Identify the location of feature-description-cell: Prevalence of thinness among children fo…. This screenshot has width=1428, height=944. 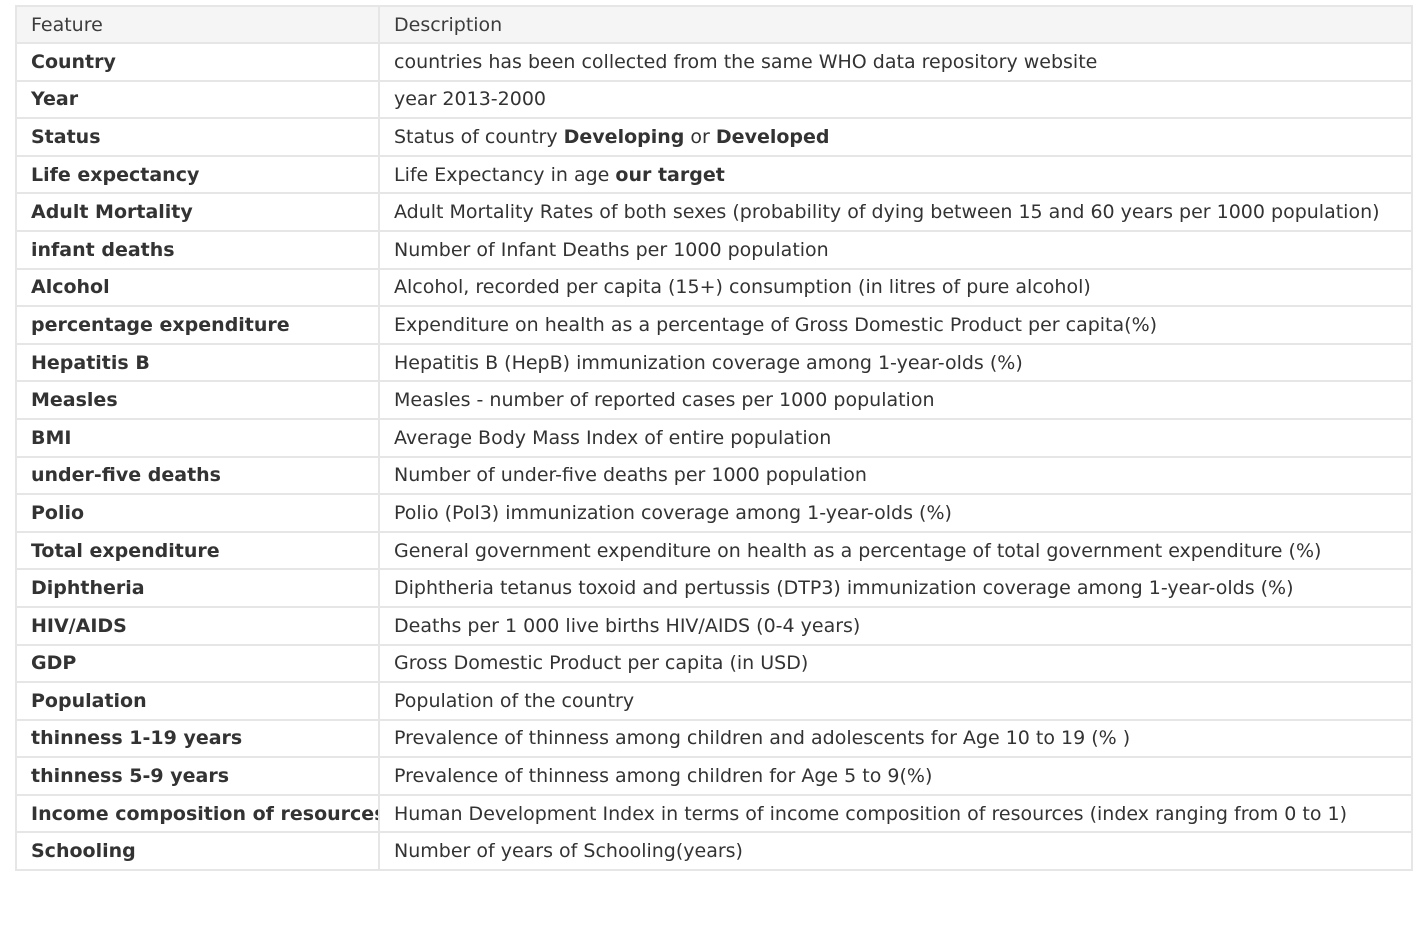
(895, 776).